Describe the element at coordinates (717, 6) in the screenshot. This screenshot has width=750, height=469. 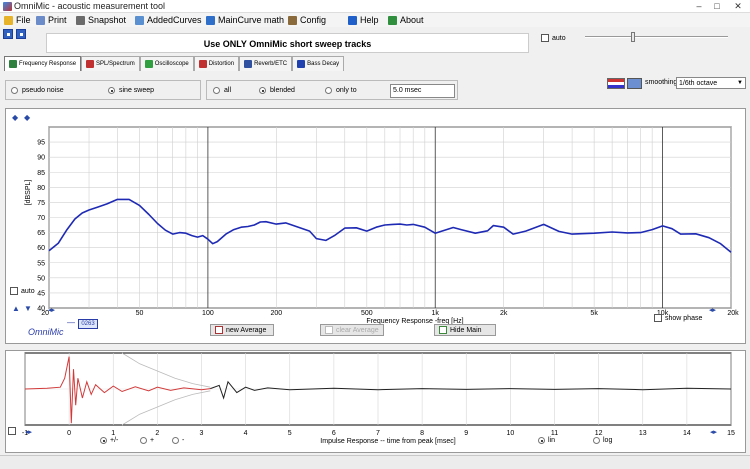
I see `maximize-button: □` at that location.